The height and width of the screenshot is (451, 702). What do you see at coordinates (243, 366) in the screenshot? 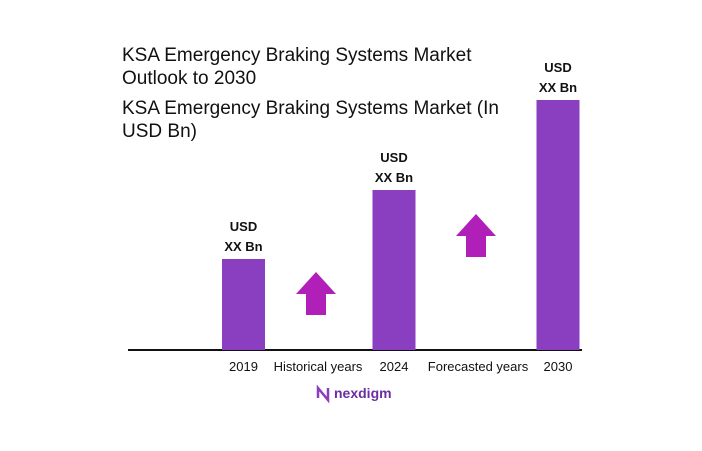
I see `x-tick-label: 2019` at bounding box center [243, 366].